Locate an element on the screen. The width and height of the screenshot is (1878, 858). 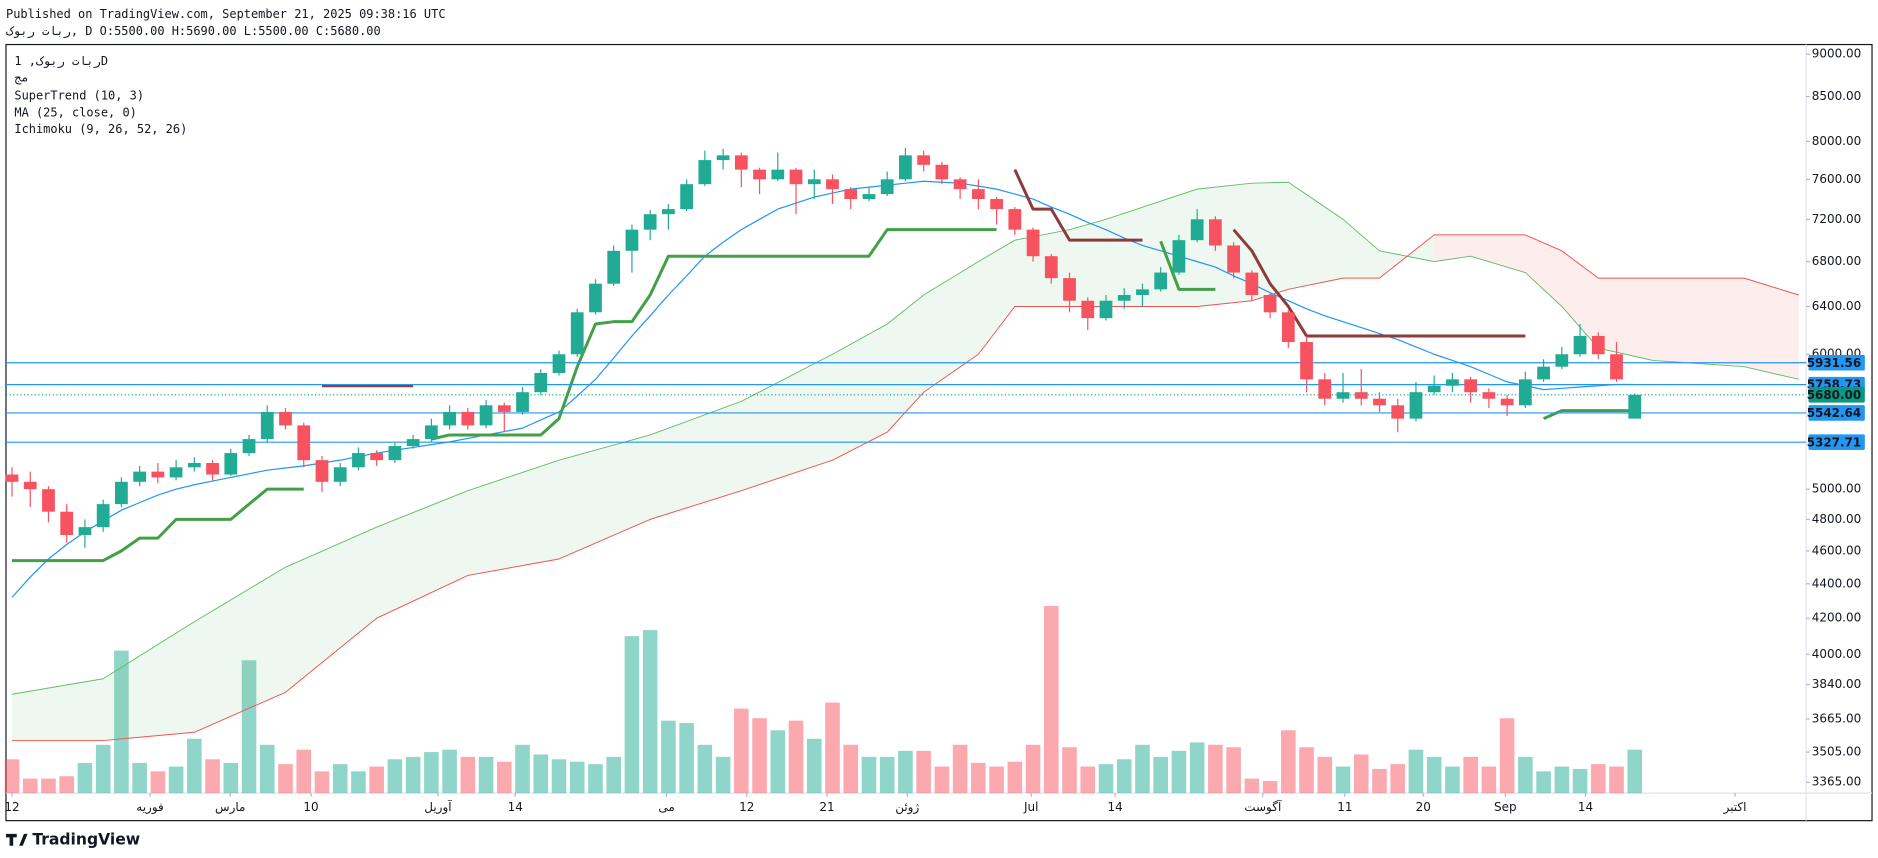
y-tick-label: 6800.00 is located at coordinates (1837, 261).